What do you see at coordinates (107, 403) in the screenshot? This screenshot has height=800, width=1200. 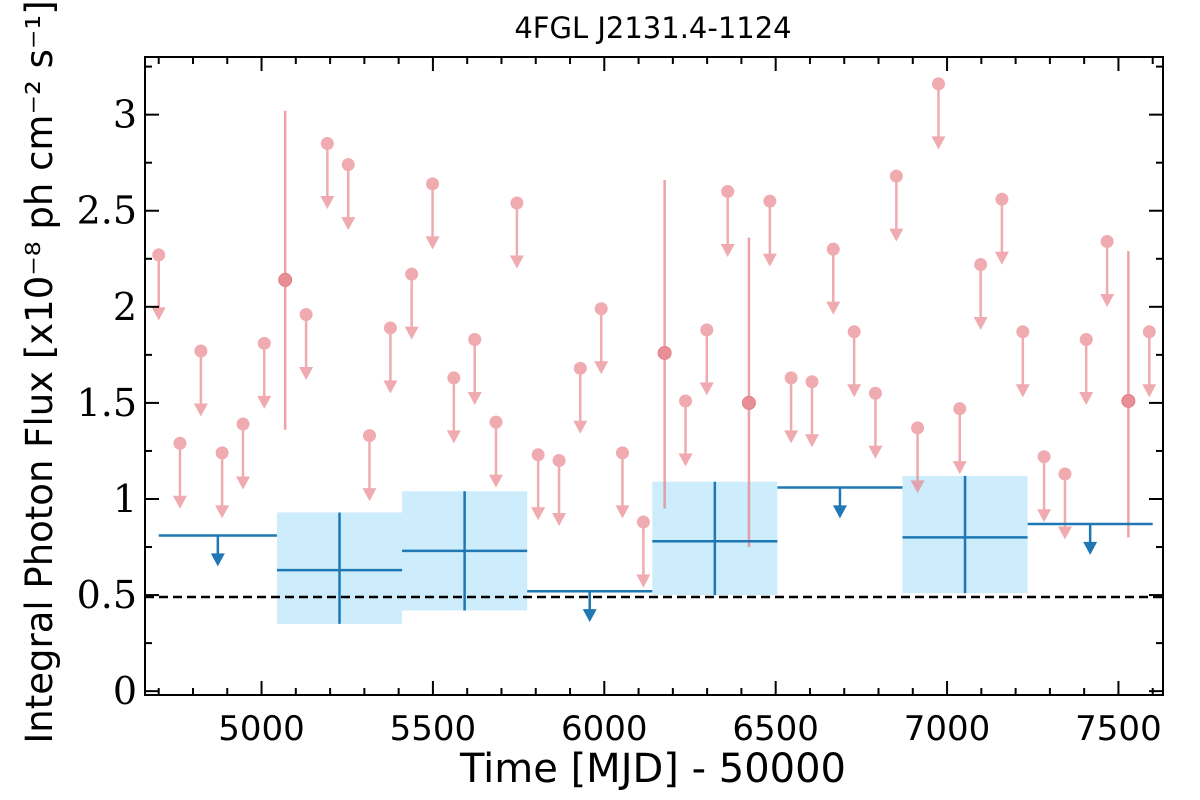 I see `y-tick-label: 1.5` at bounding box center [107, 403].